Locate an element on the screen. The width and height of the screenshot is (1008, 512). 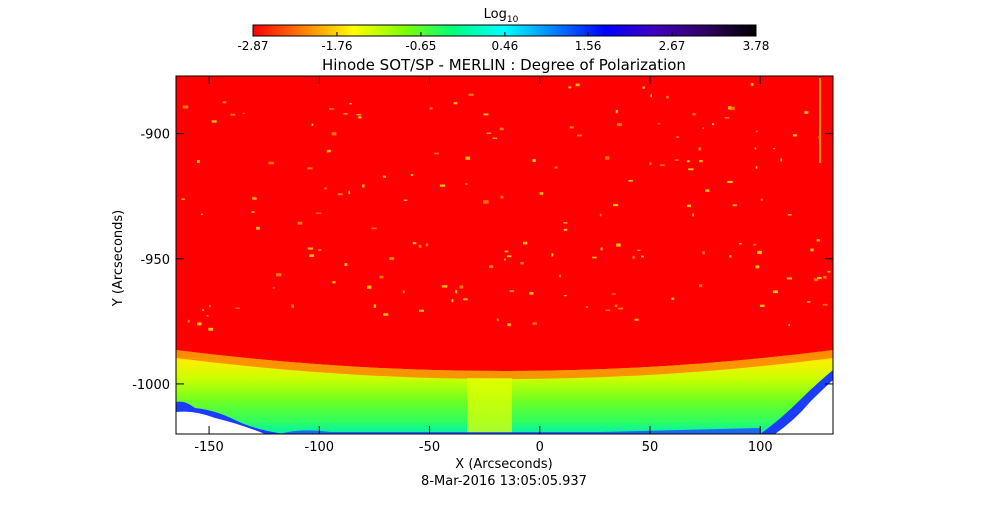
colorbar-tick-label: 3.78 is located at coordinates (756, 46).